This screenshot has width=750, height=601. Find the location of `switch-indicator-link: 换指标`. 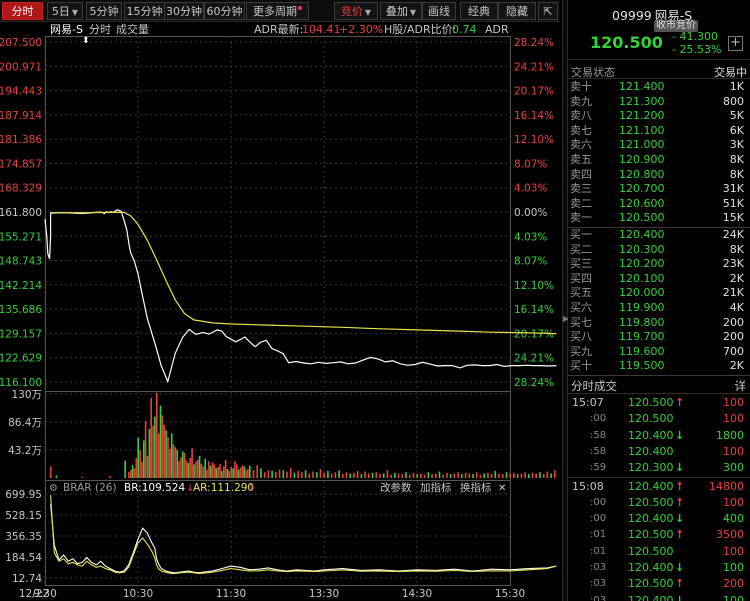

switch-indicator-link: 换指标 is located at coordinates (476, 487).